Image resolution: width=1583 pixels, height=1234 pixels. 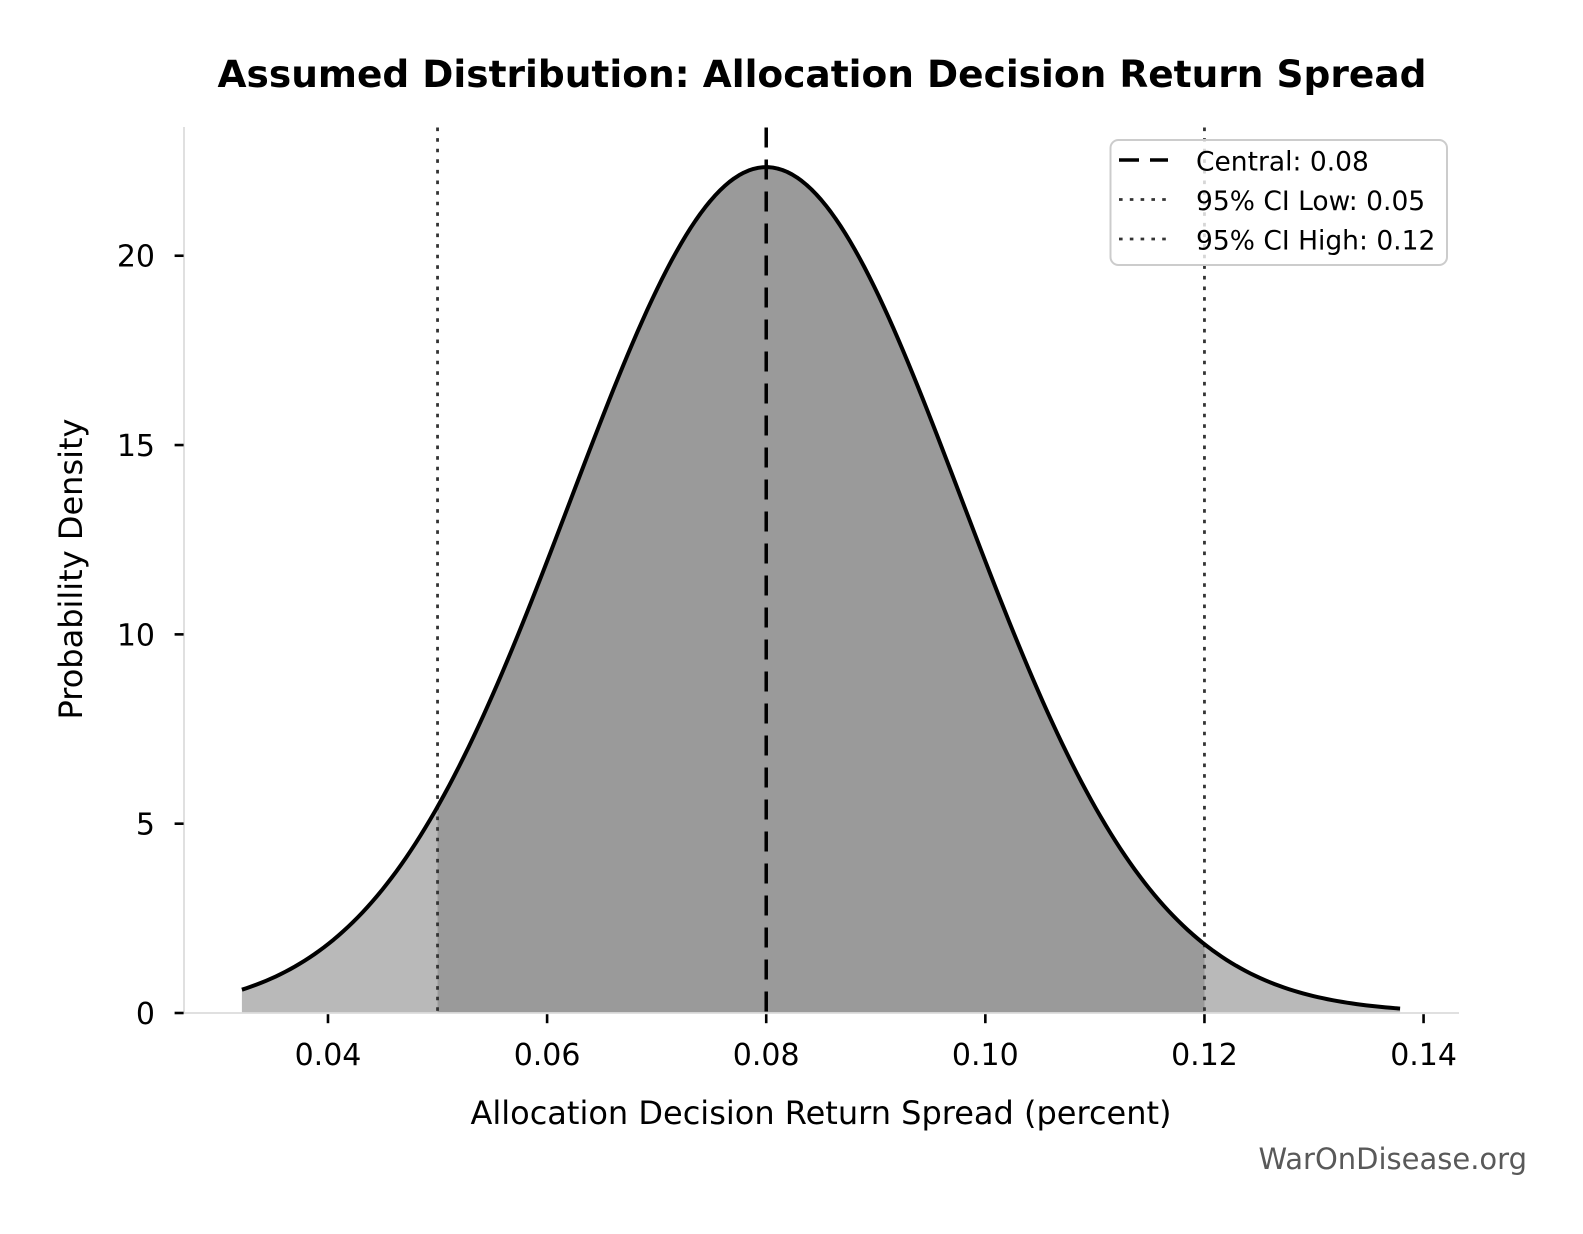 What do you see at coordinates (1310, 201) in the screenshot?
I see `legend-label-ci-low: 95% CI Low: 0.05` at bounding box center [1310, 201].